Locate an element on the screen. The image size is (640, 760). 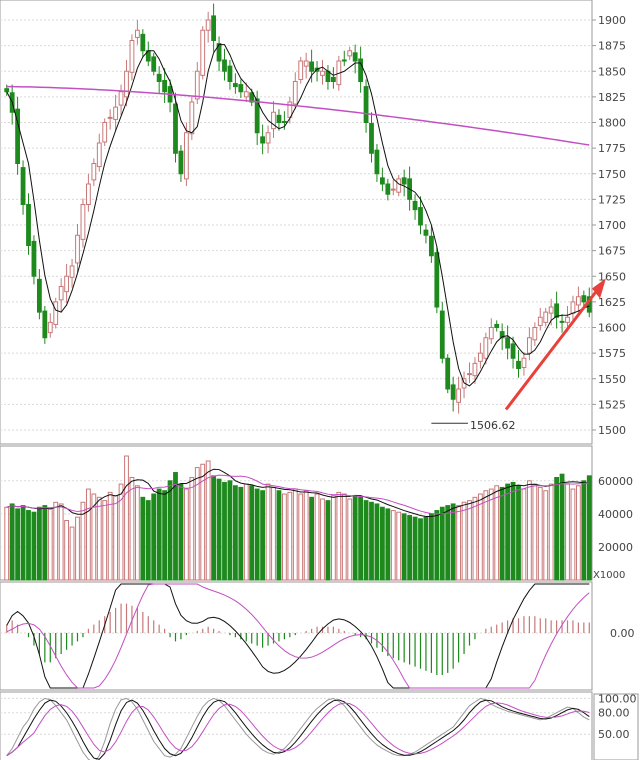
volume-ma-short is located at coordinates (298, 493).